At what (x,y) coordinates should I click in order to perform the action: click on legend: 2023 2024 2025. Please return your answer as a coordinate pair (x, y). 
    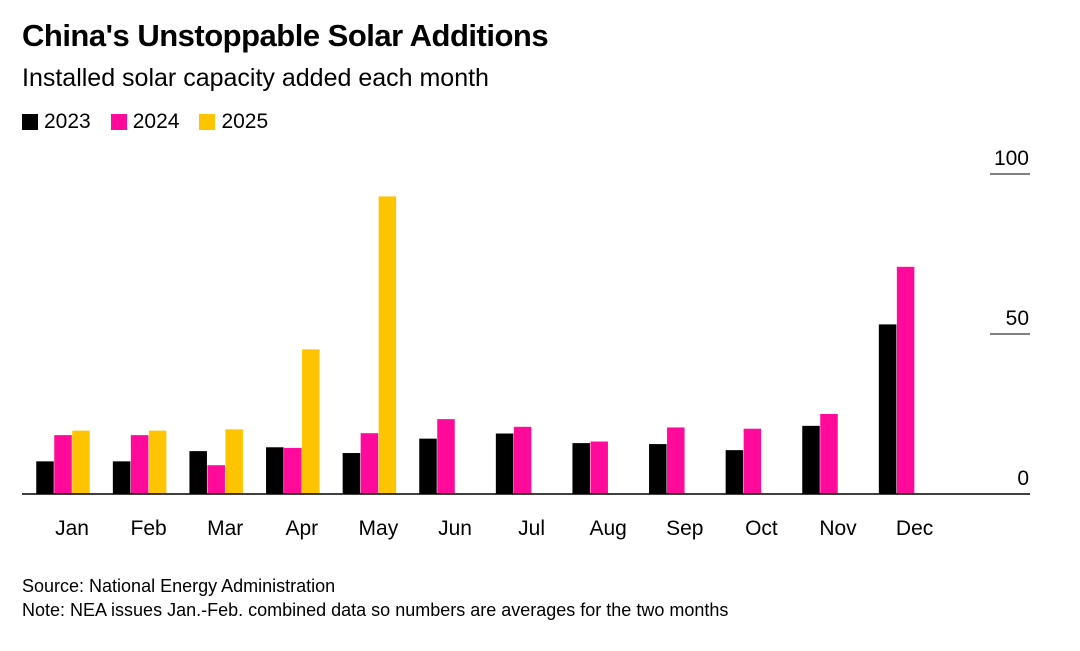
    Looking at the image, I should click on (145, 122).